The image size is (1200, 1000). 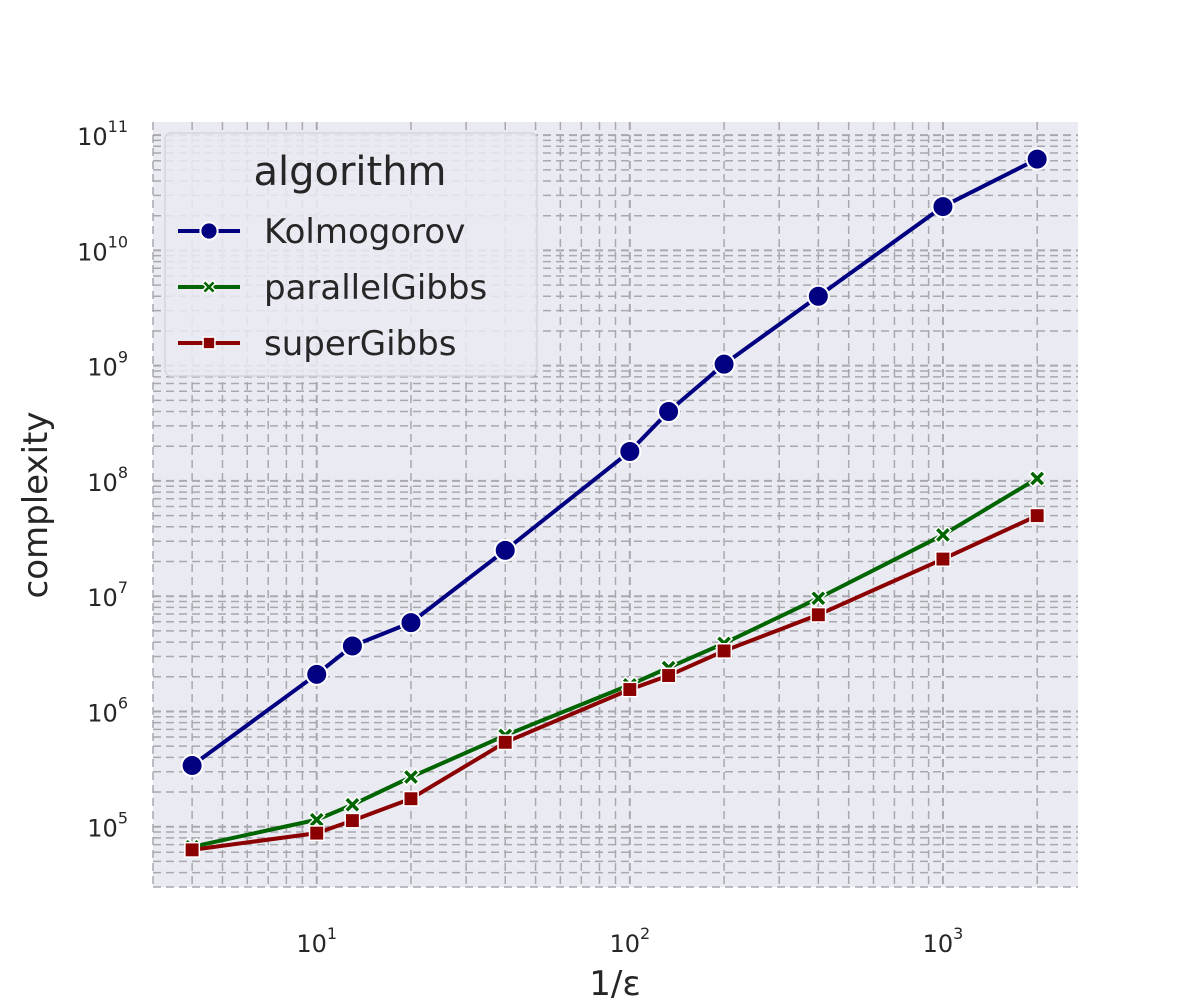 What do you see at coordinates (375, 288) in the screenshot?
I see `legend-label: parallelGibbs` at bounding box center [375, 288].